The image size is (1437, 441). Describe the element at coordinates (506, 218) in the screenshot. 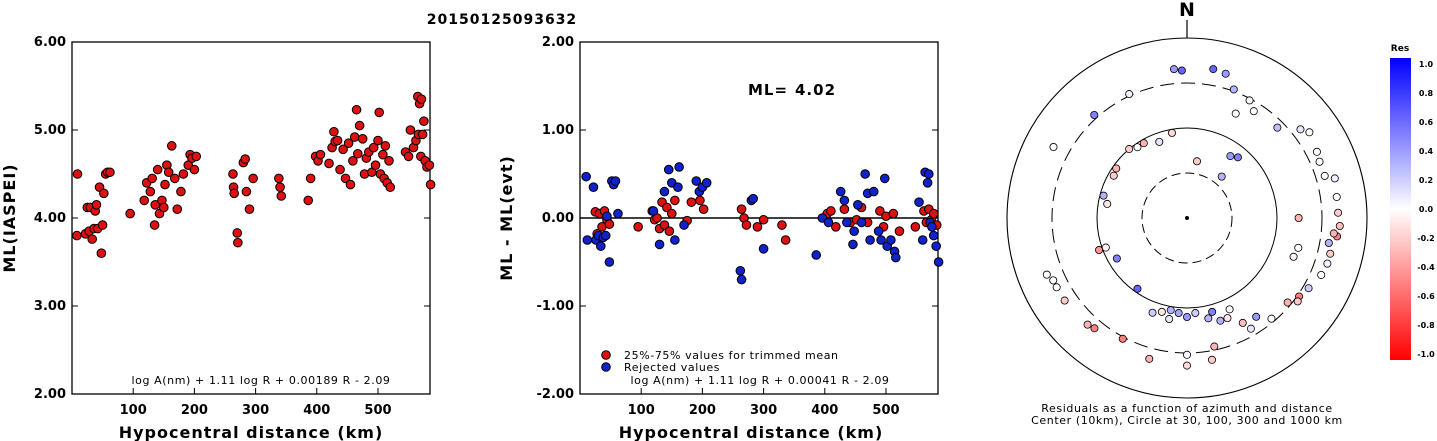

I see `y-axis-label-middle: ML - ML(evt)` at that location.